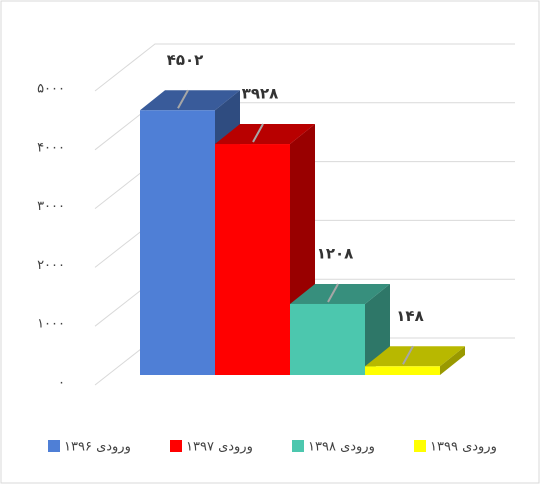 This screenshot has width=540, height=484. Describe the element at coordinates (97, 447) in the screenshot. I see `legend-label: ورودی ۱۳۹۶` at that location.